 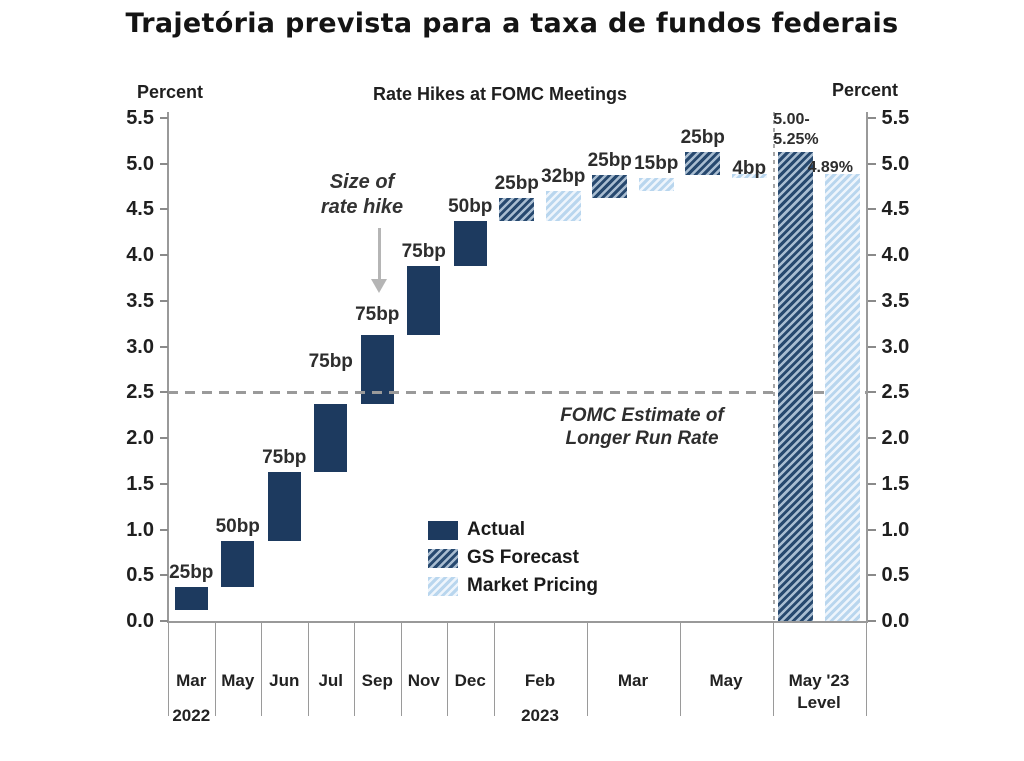 I want to click on y-tick-label-right: 0.0, so click(x=907, y=621).